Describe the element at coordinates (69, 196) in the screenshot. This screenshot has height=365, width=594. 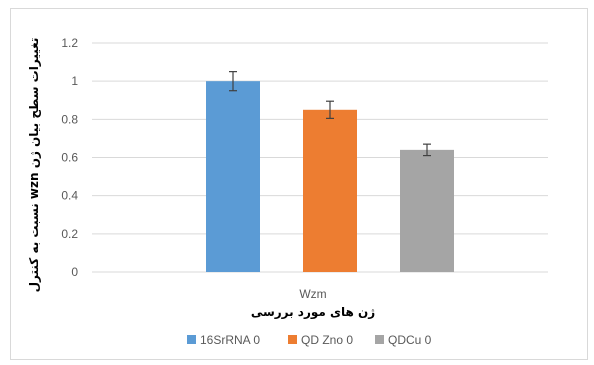
I see `y-tick-label: 0.4` at that location.